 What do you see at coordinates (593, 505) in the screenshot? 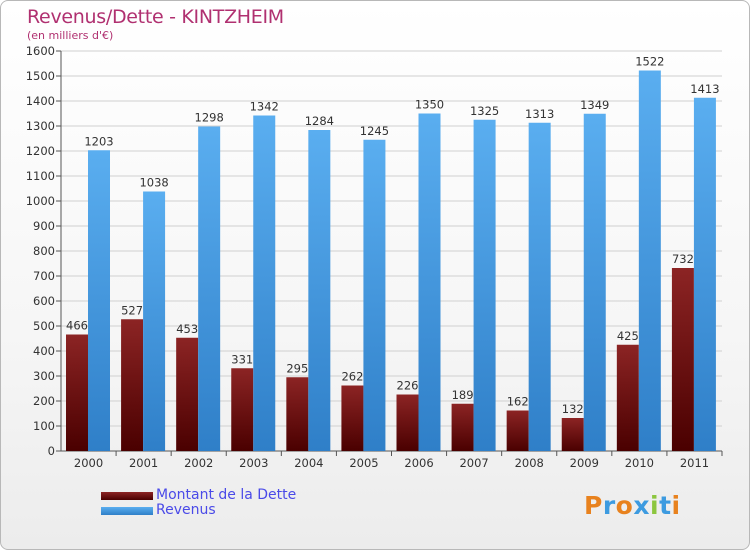
I see `logo-letter: P` at bounding box center [593, 505].